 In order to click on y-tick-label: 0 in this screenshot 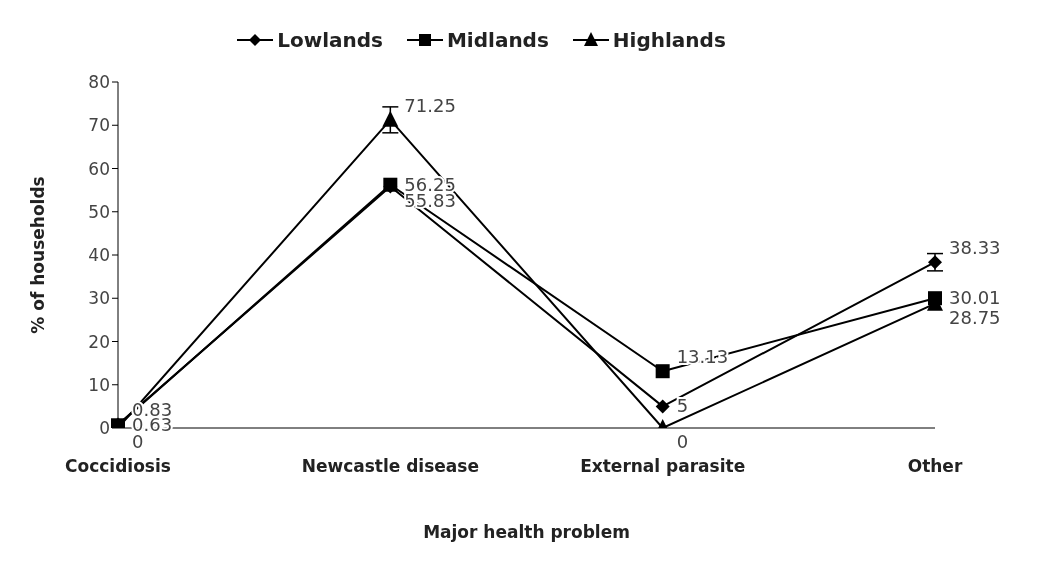, I will do `click(104, 428)`.